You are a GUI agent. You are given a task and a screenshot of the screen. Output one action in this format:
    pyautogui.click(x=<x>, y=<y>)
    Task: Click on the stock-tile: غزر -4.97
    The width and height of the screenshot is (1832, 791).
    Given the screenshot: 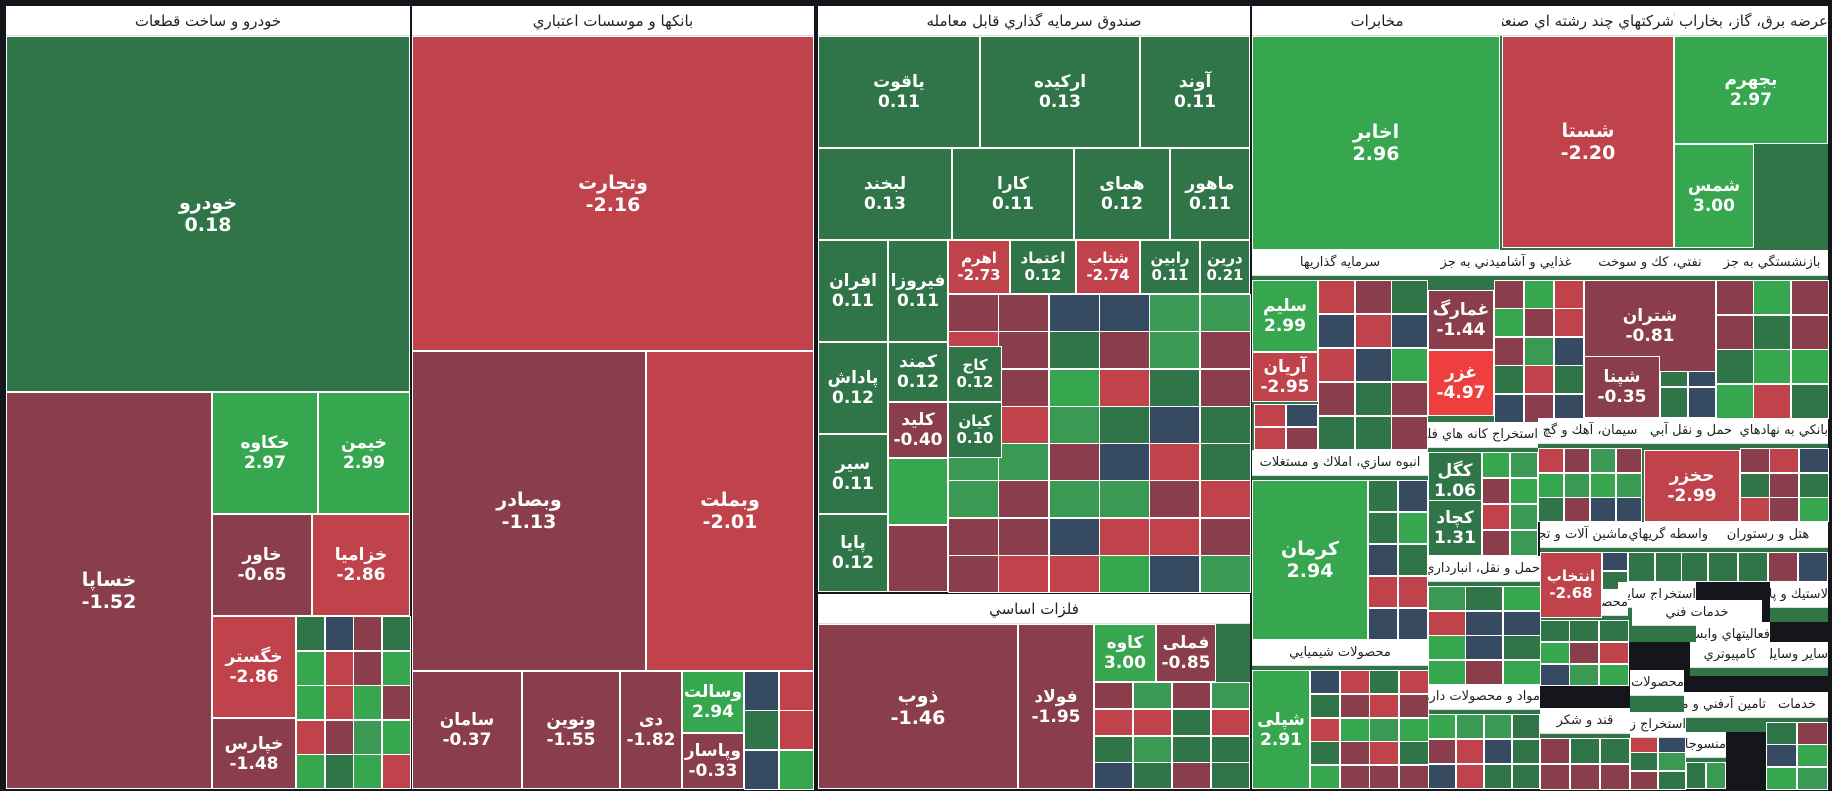 What is the action you would take?
    pyautogui.click(x=1461, y=383)
    